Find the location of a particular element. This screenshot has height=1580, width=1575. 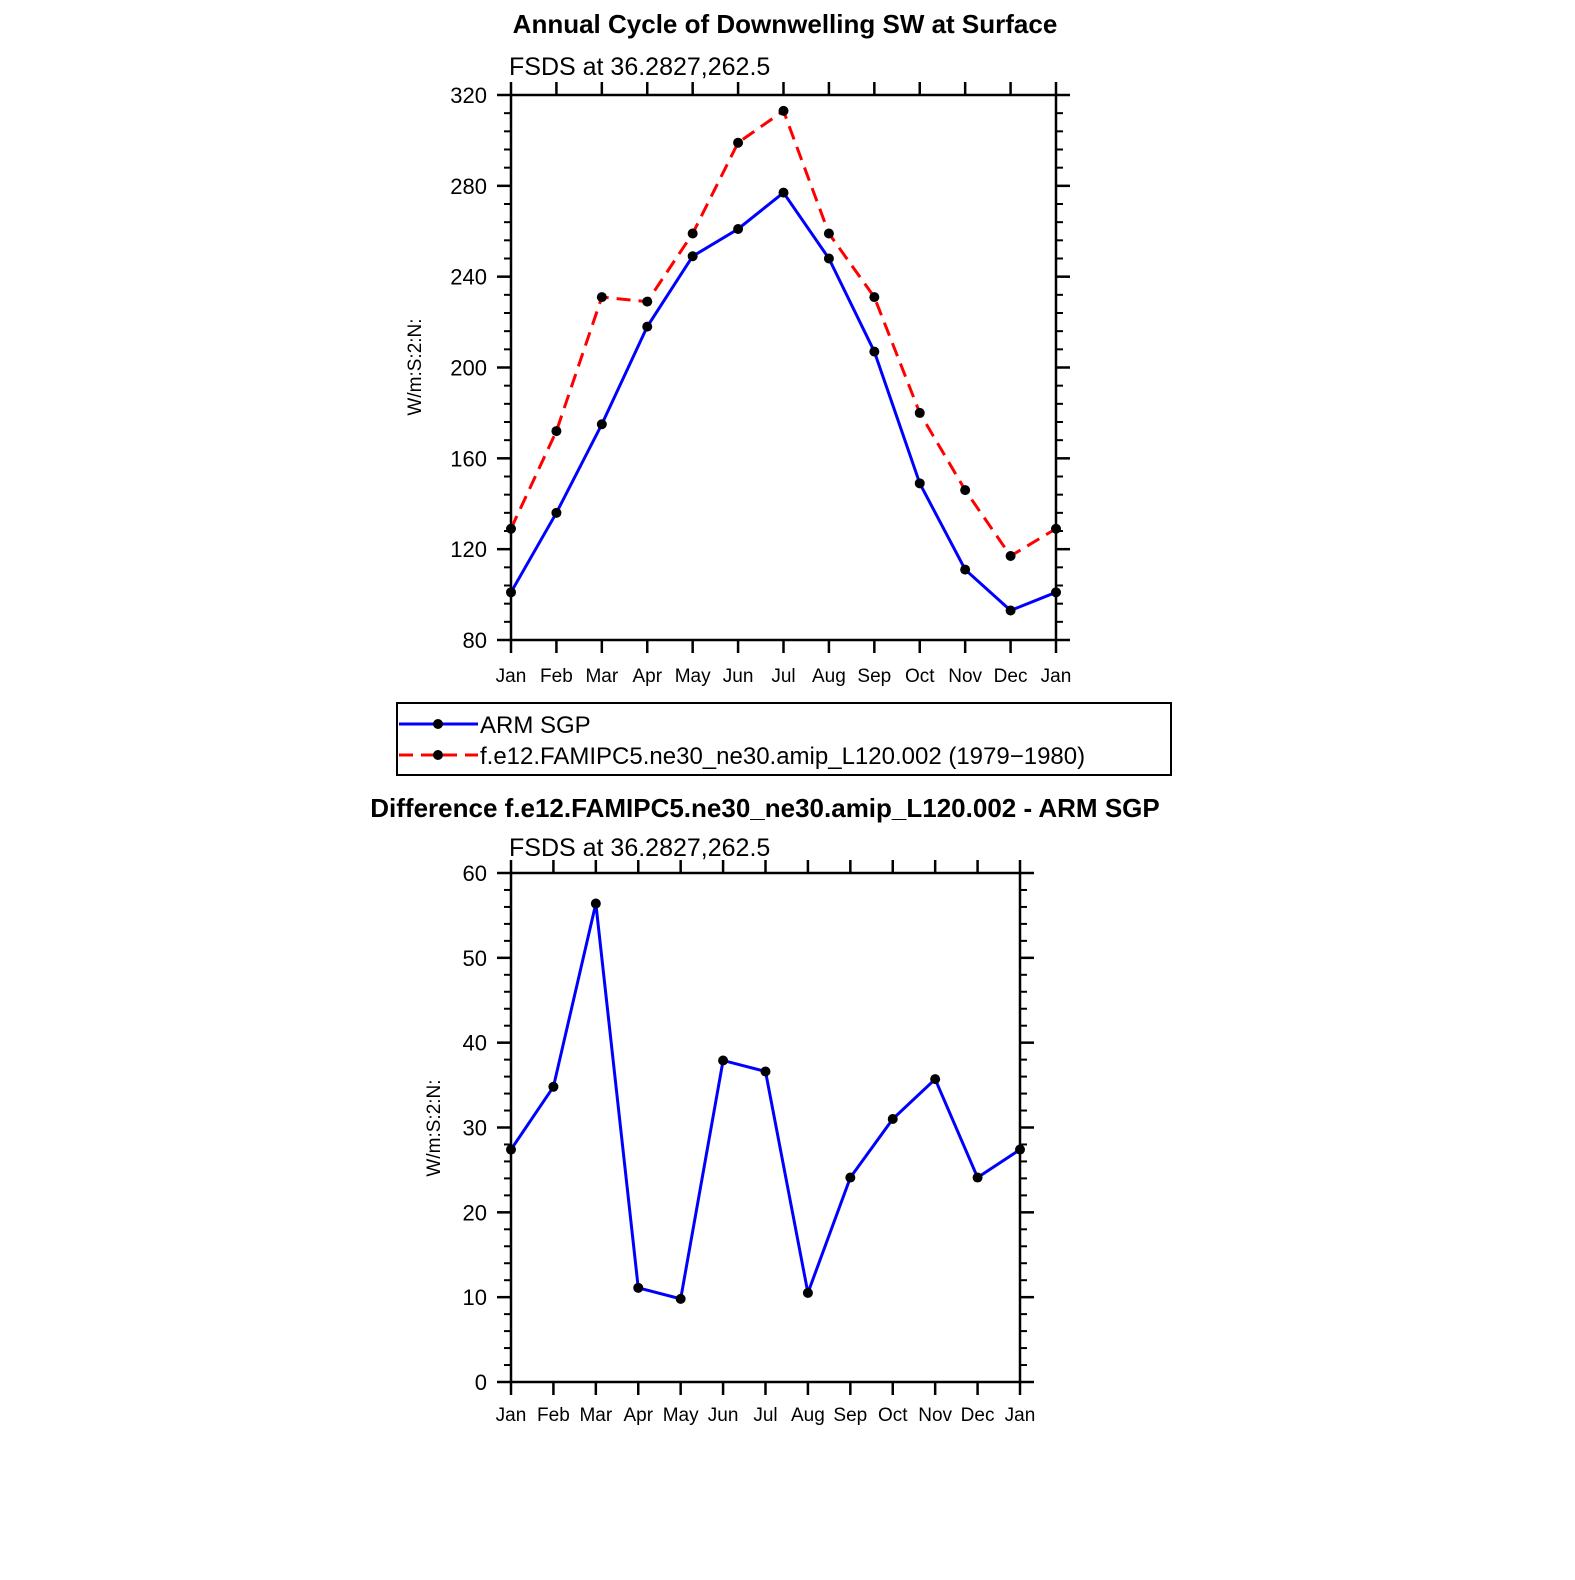

y-tick-label: 200 is located at coordinates (468, 368).